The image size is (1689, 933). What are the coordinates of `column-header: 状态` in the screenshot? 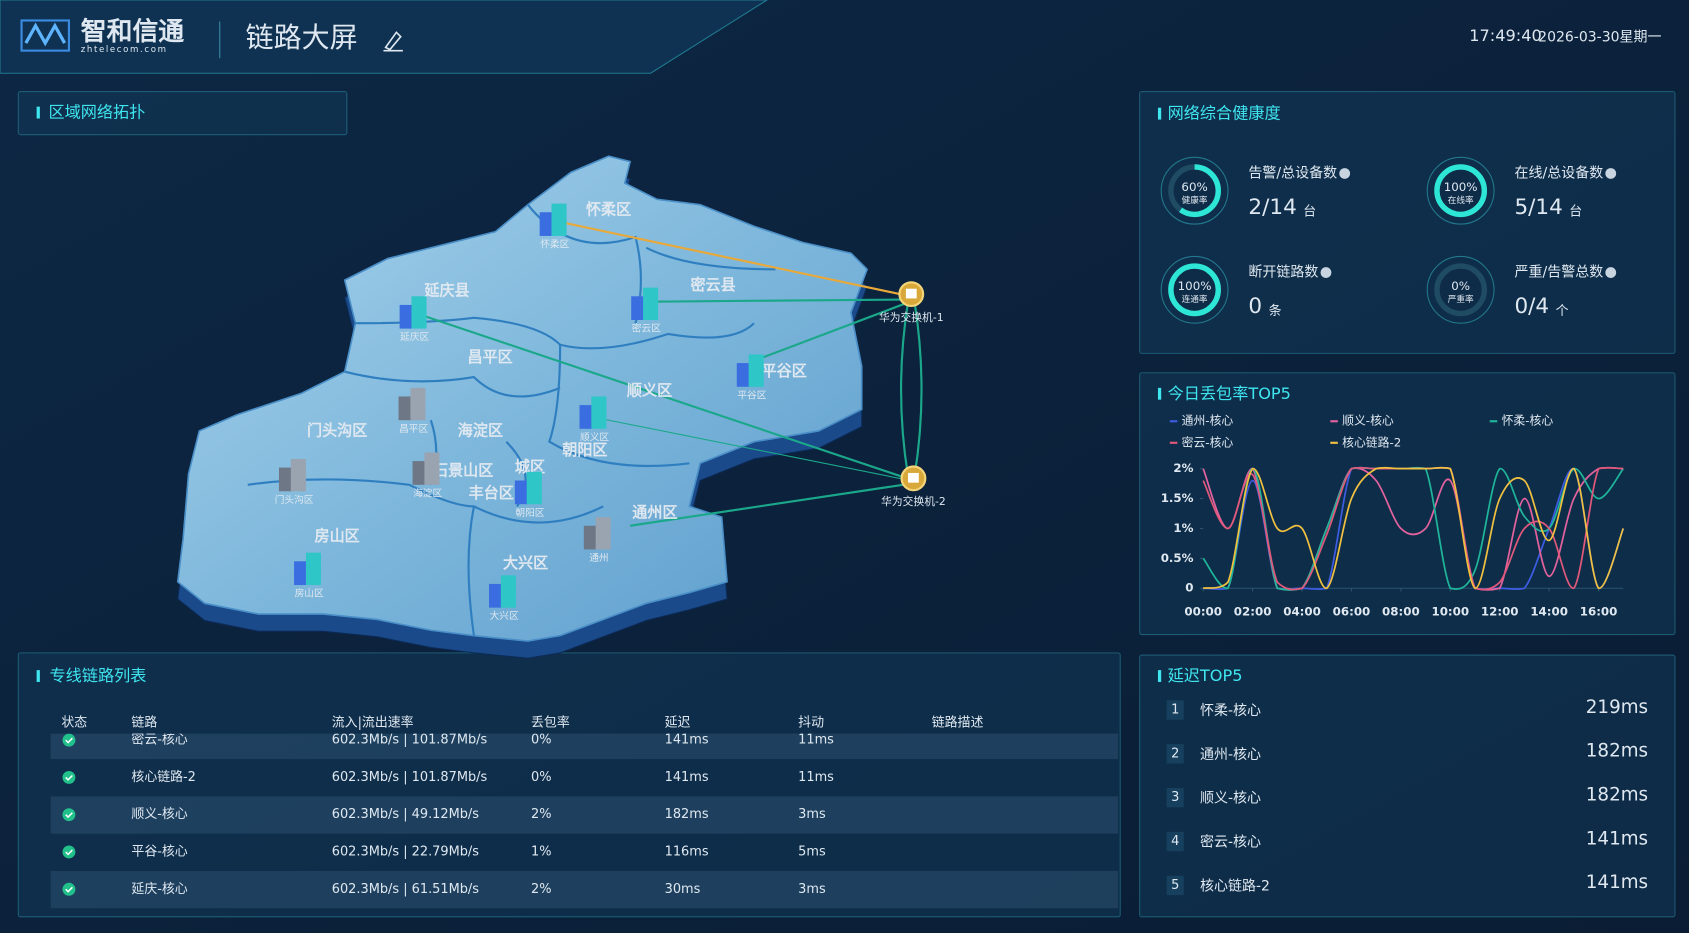 It's located at (74, 722).